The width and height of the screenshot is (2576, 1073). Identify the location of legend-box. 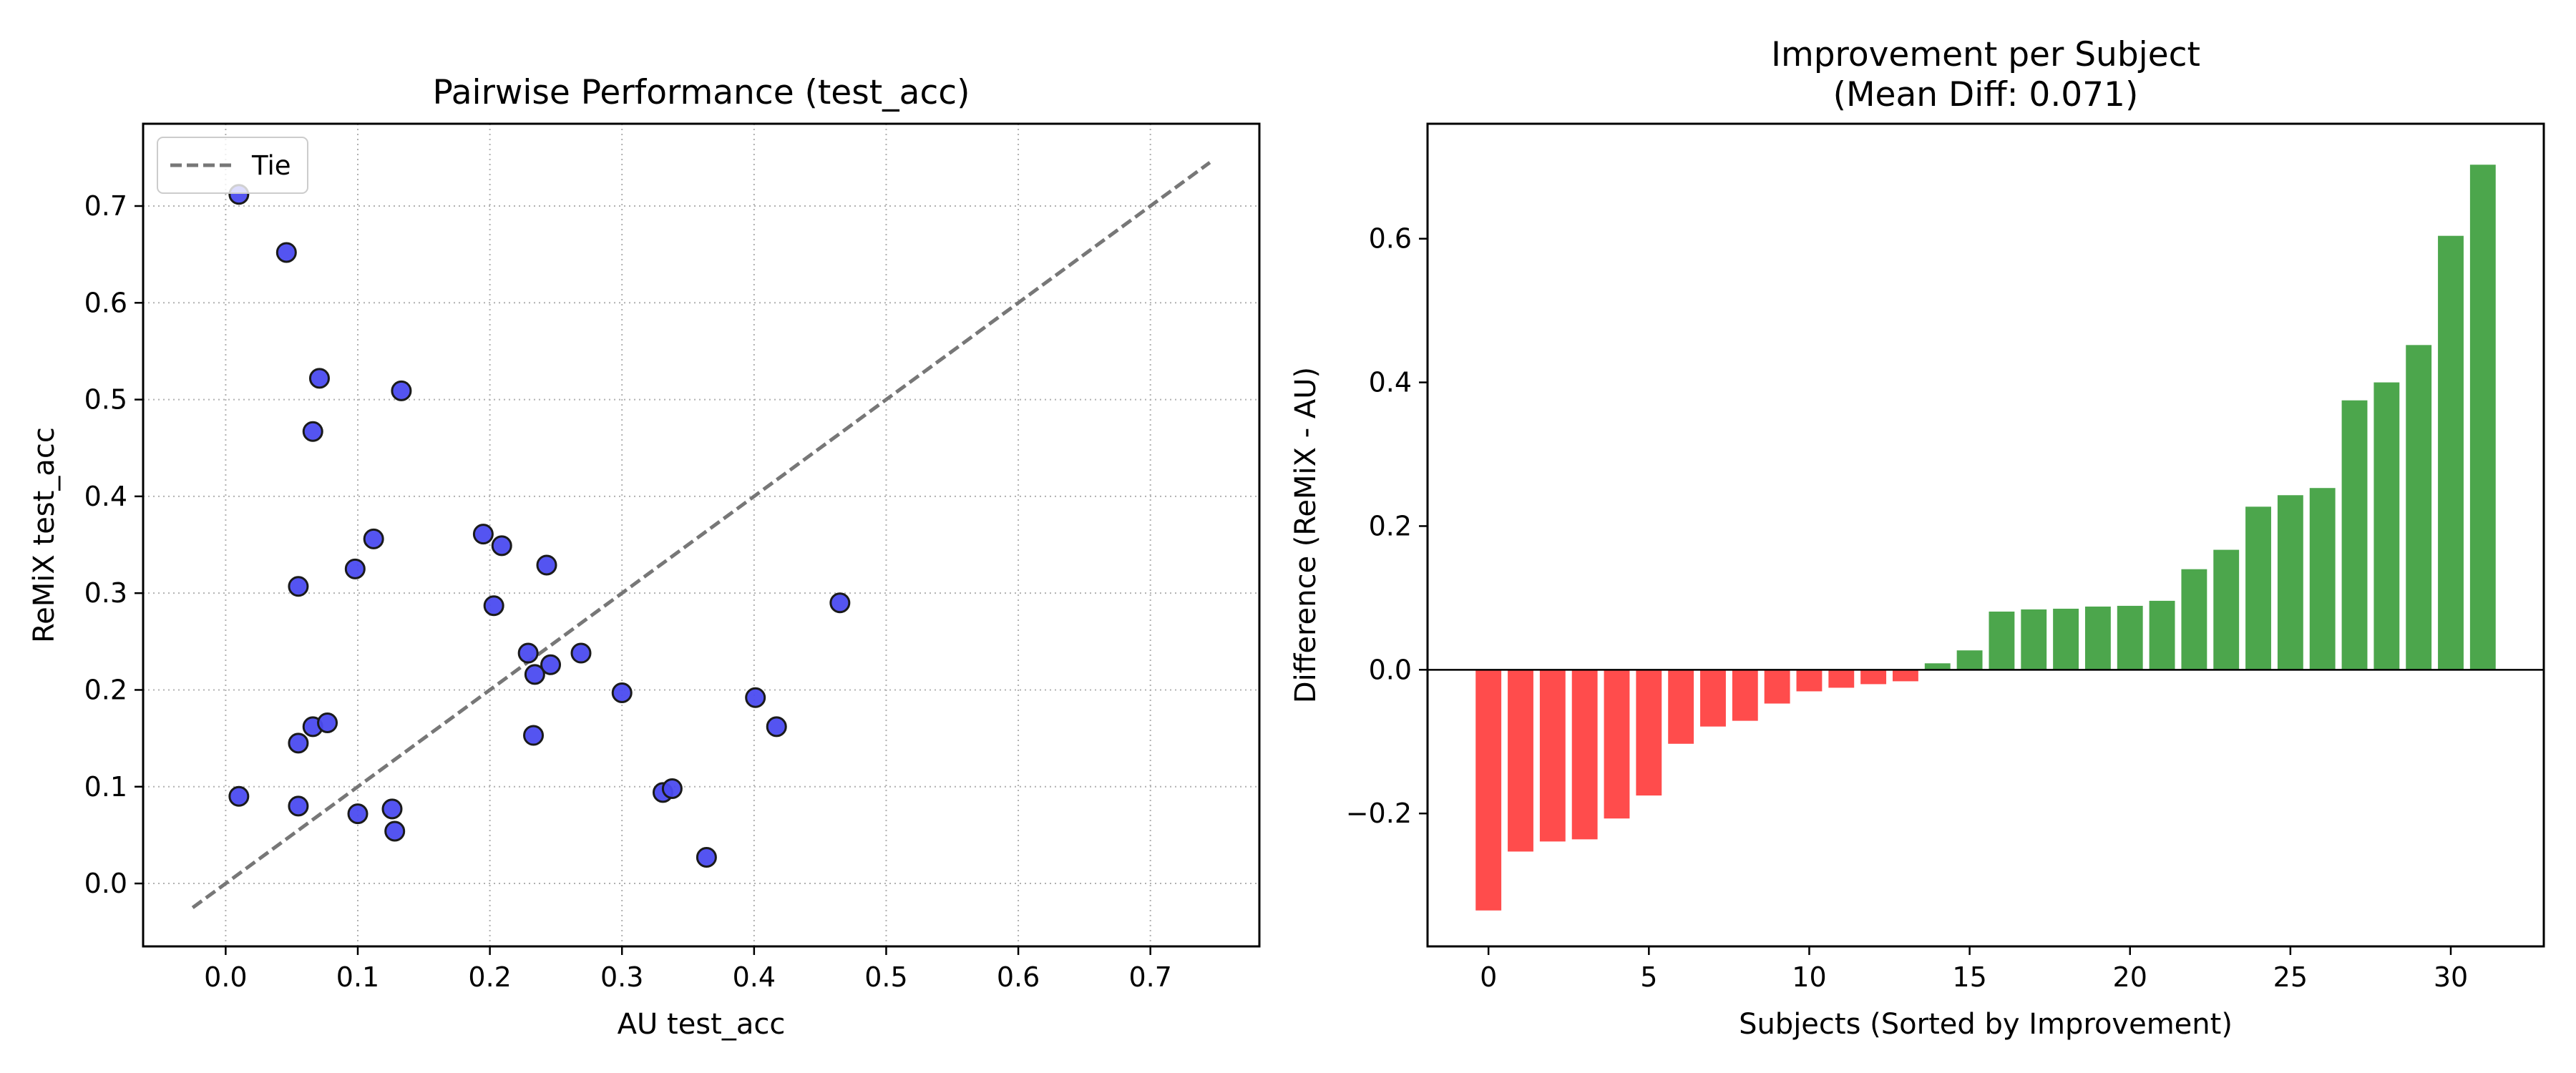
(232, 165).